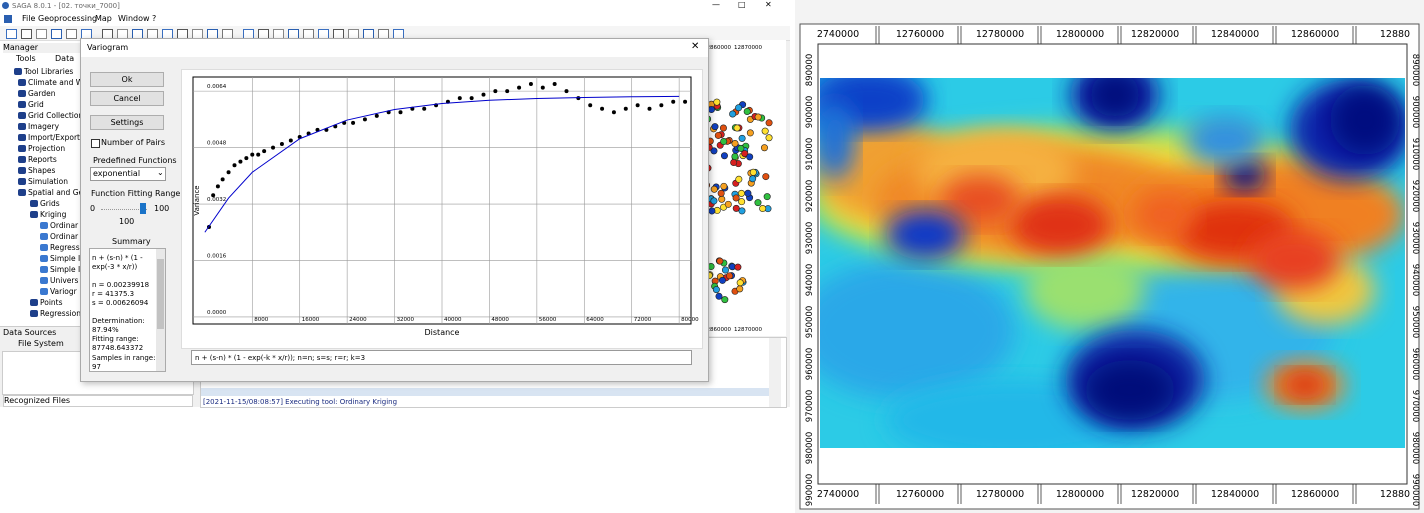  What do you see at coordinates (42, 170) in the screenshot?
I see `tree-item: Shapes` at bounding box center [42, 170].